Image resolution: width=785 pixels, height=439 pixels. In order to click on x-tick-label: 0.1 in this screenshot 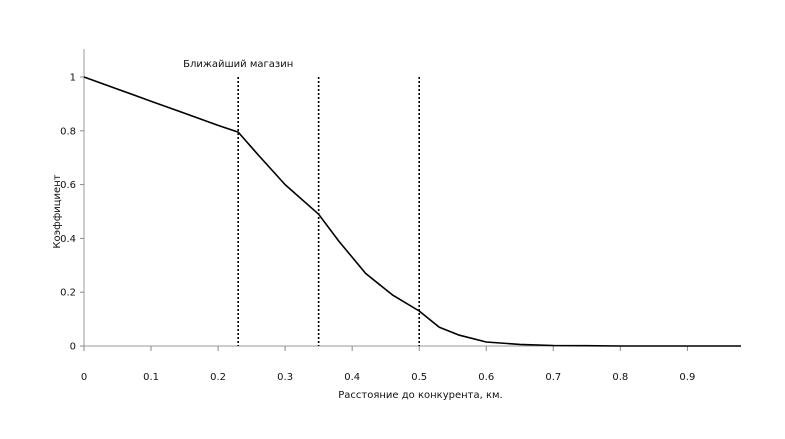, I will do `click(151, 377)`.